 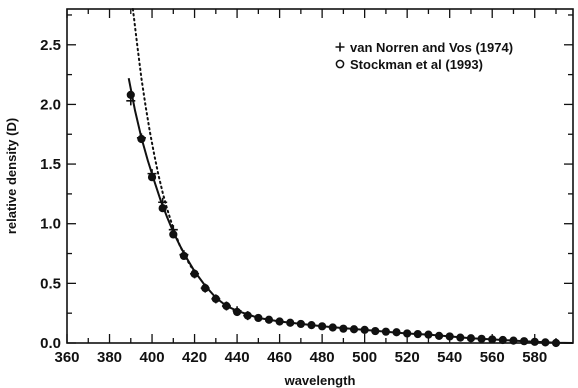 I want to click on y-axis-label: relative density (D), so click(x=11, y=176).